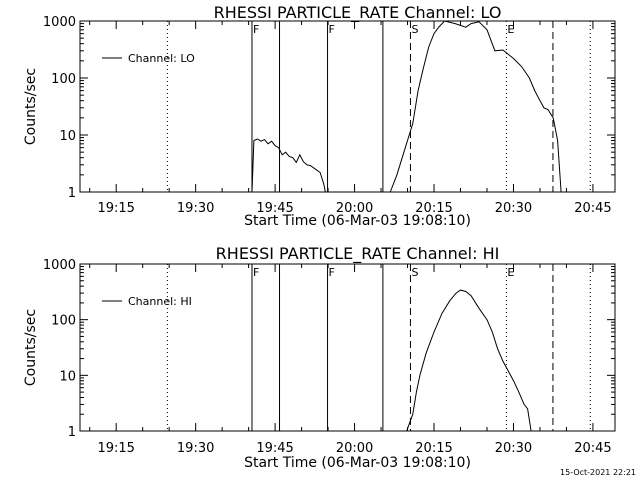  I want to click on legend-entry: Channel: HI, so click(160, 301).